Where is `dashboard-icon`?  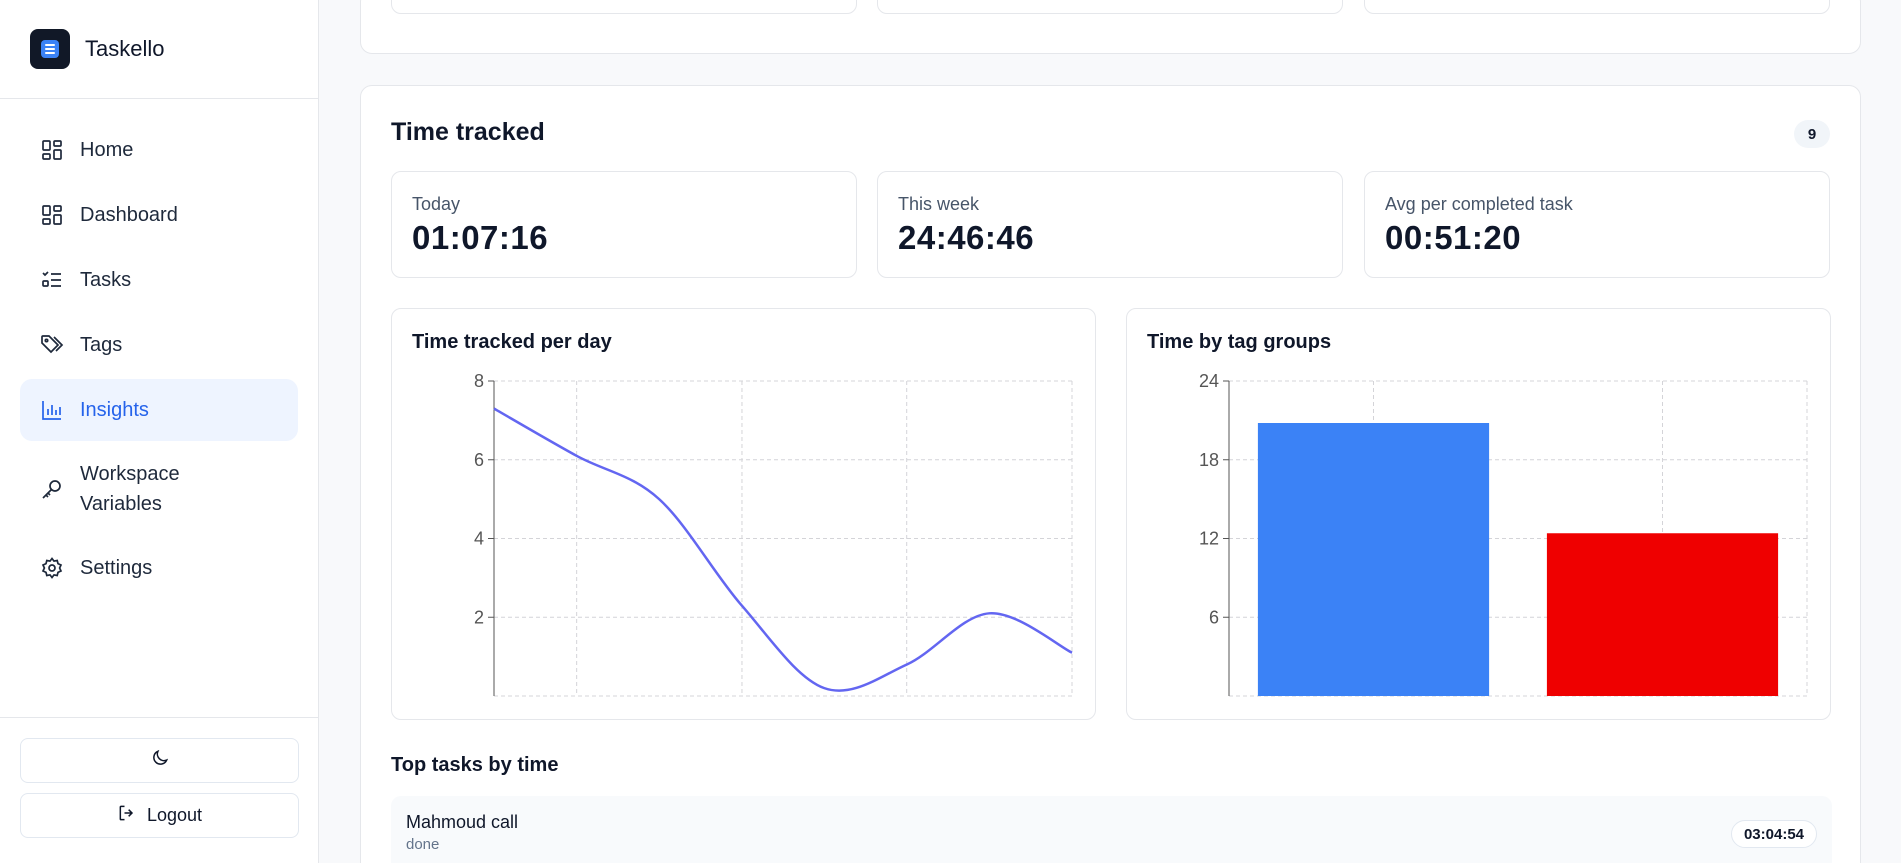 dashboard-icon is located at coordinates (52, 215).